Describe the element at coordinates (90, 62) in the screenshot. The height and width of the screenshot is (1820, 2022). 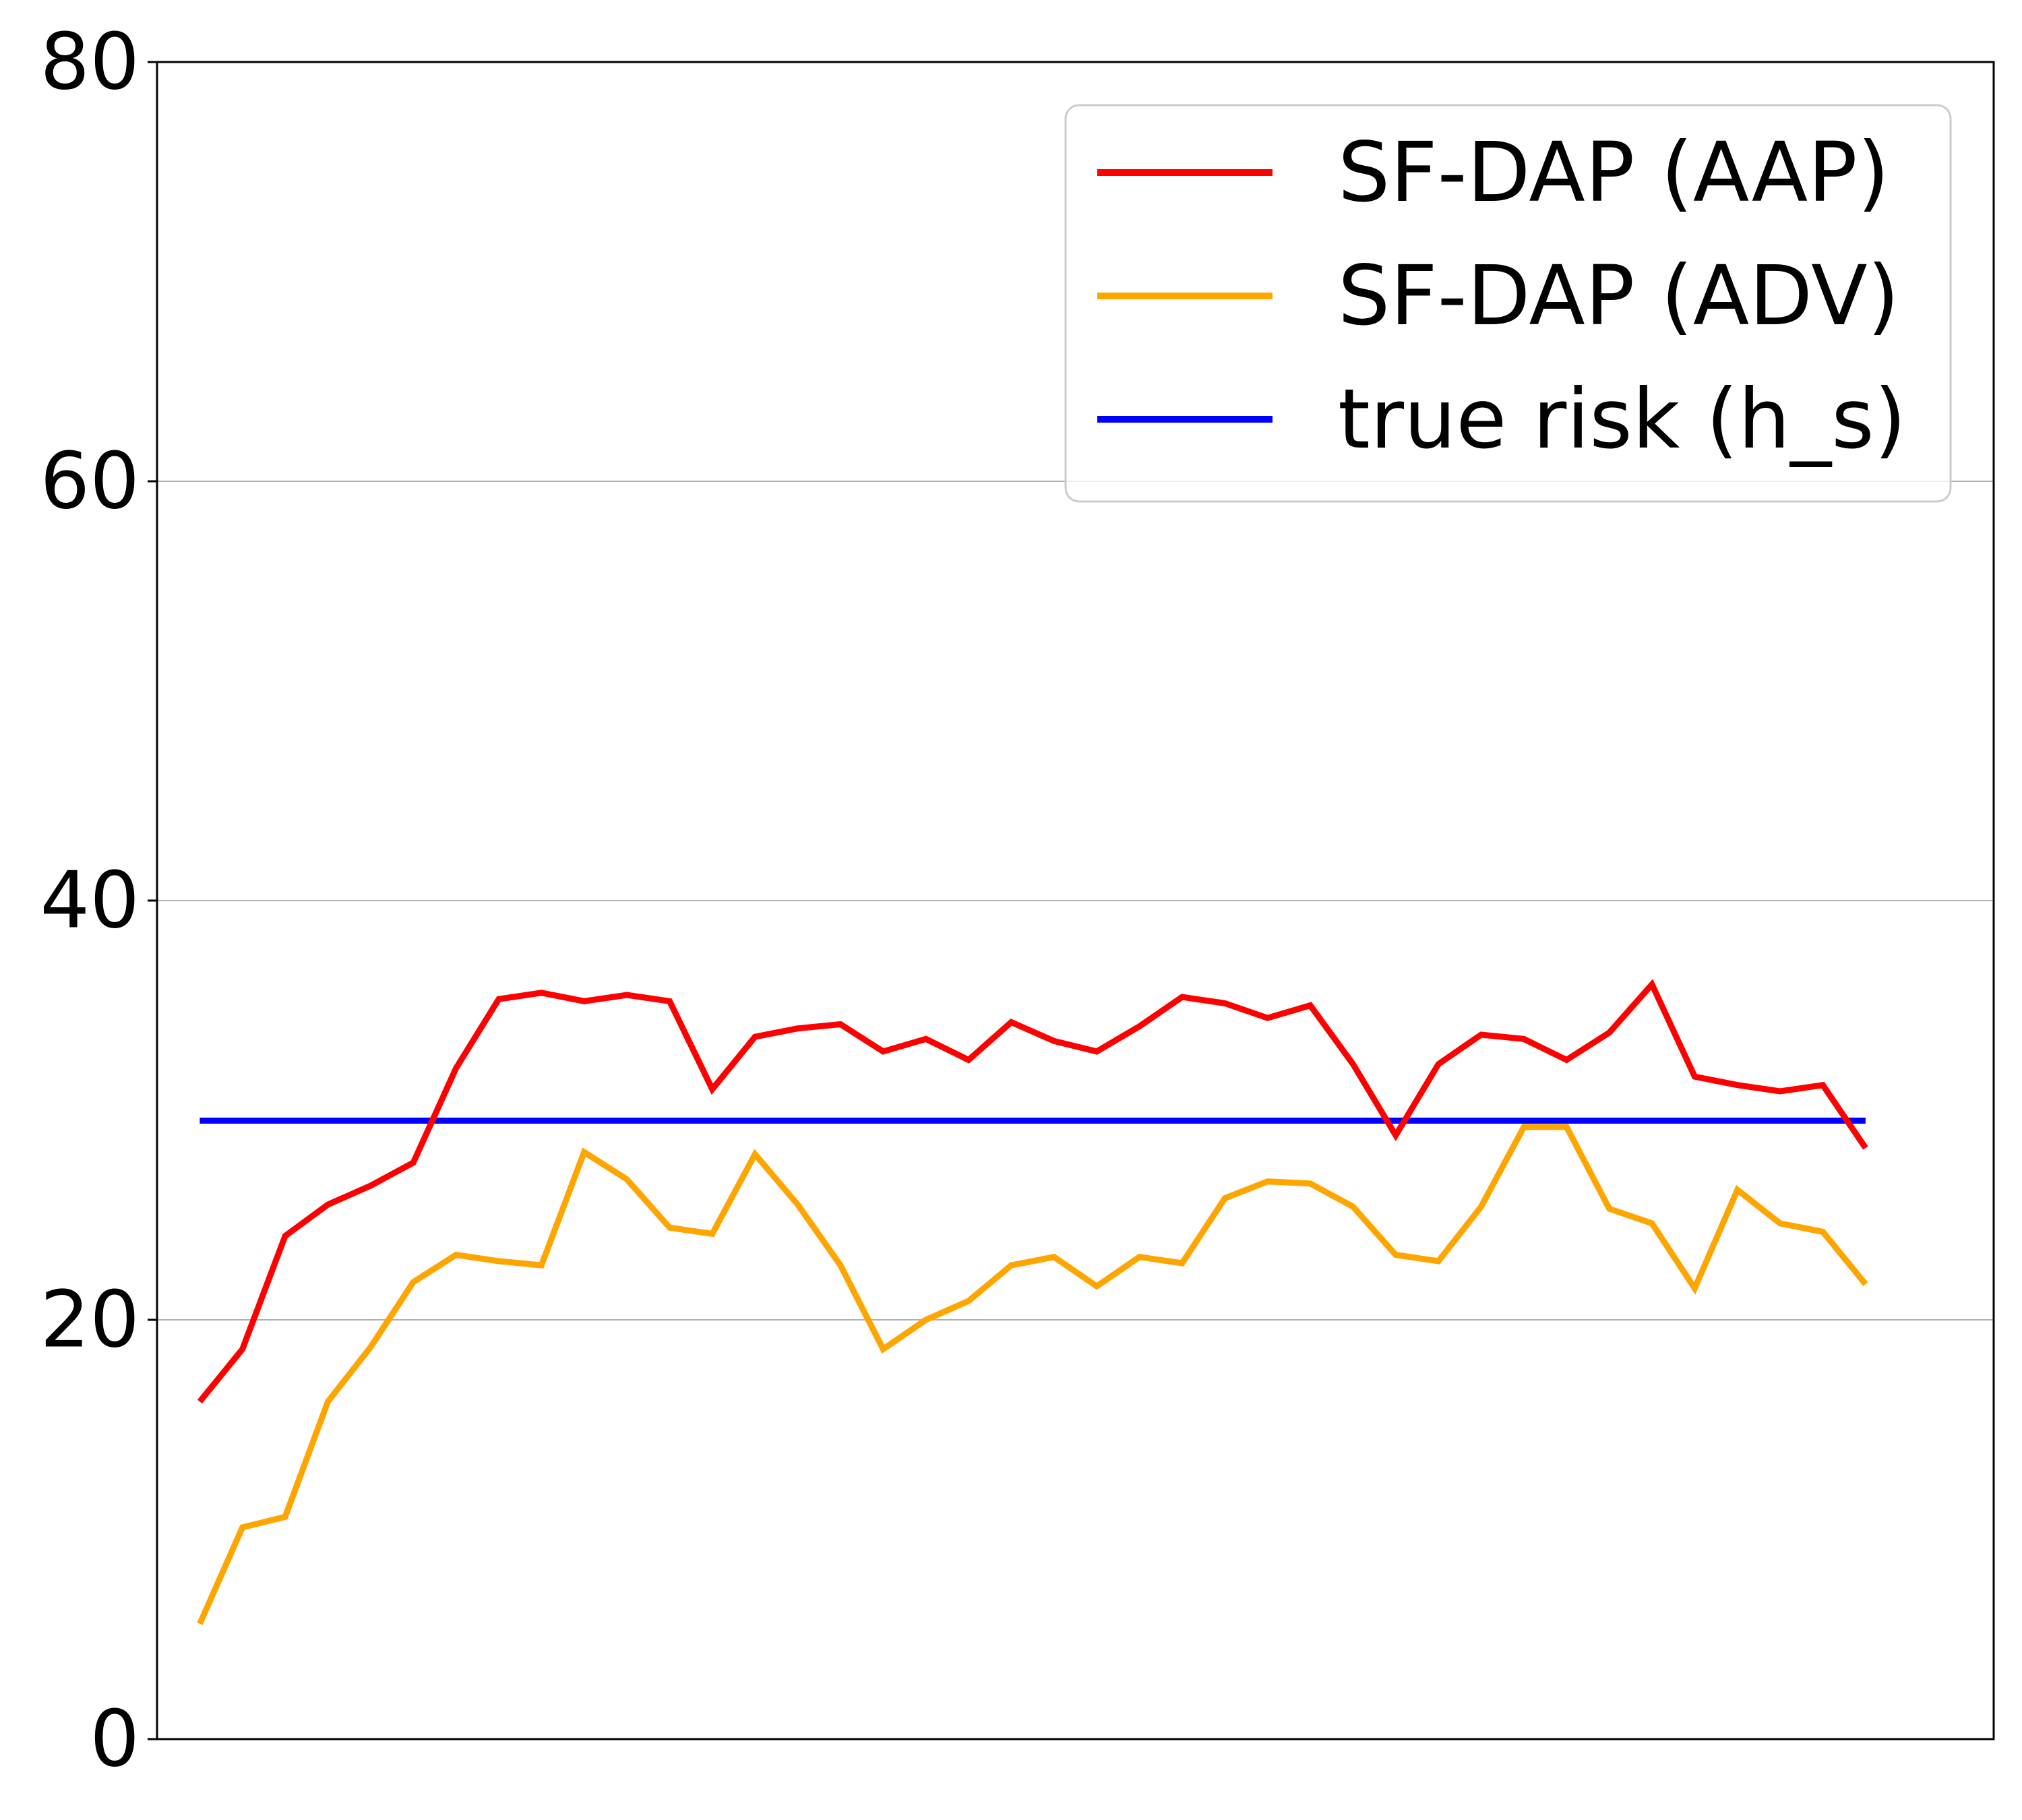
I see `ytick-label-80: 80` at that location.